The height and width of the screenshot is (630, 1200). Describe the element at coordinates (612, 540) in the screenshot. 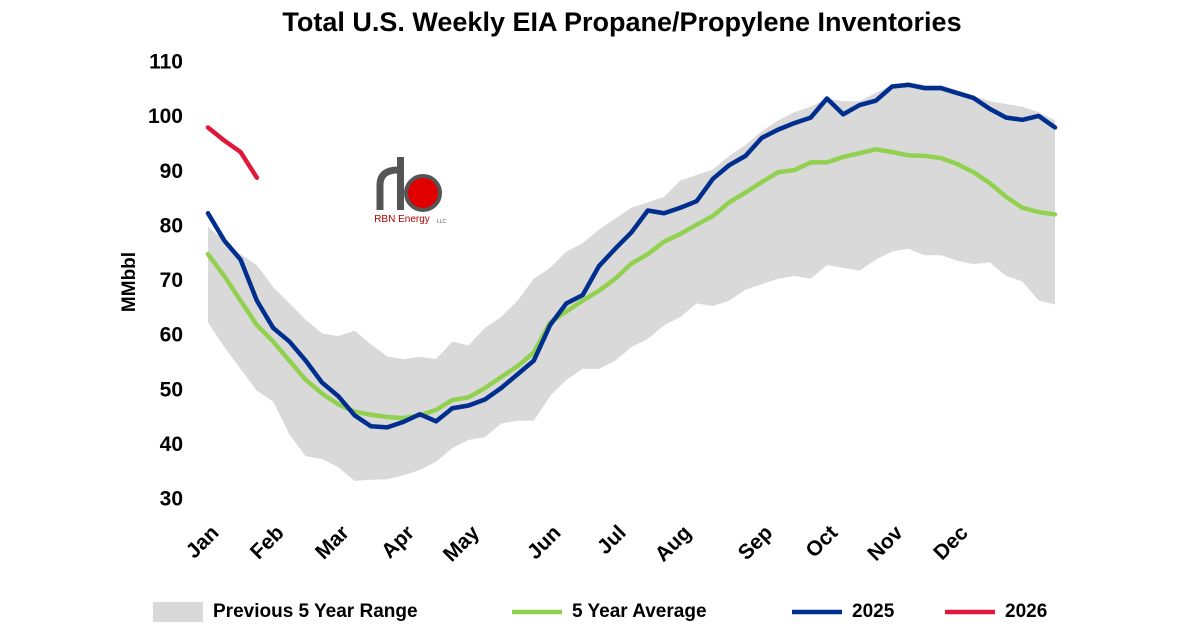

I see `x-tick-label: Jul` at that location.